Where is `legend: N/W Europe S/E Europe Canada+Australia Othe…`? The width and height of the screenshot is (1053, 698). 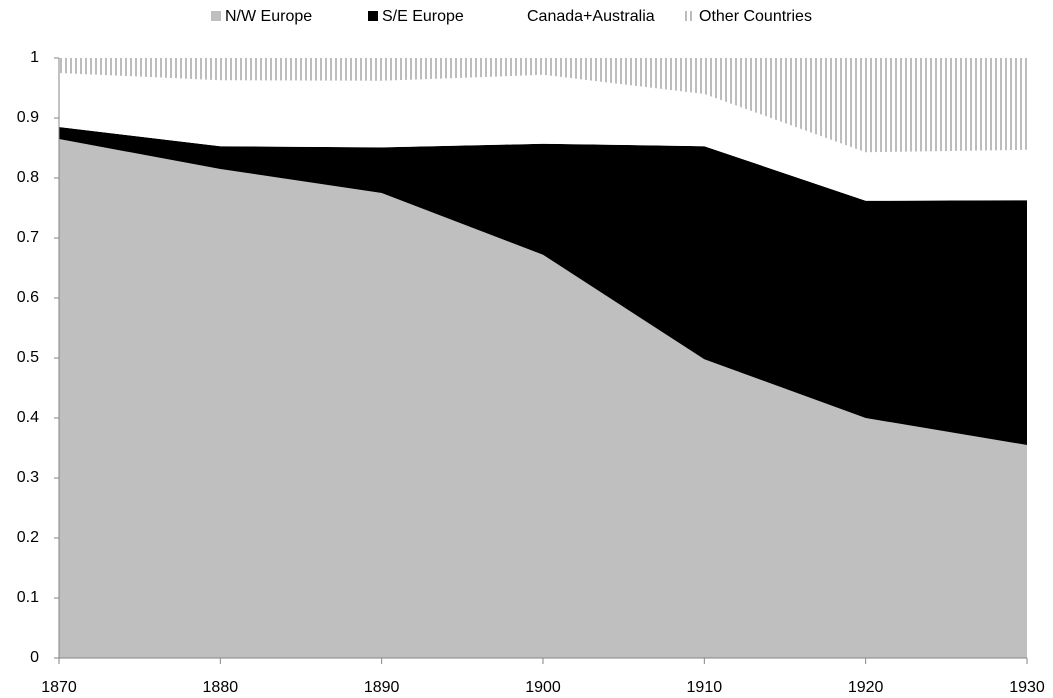
legend: N/W Europe S/E Europe Canada+Australia Othe… is located at coordinates (511, 16).